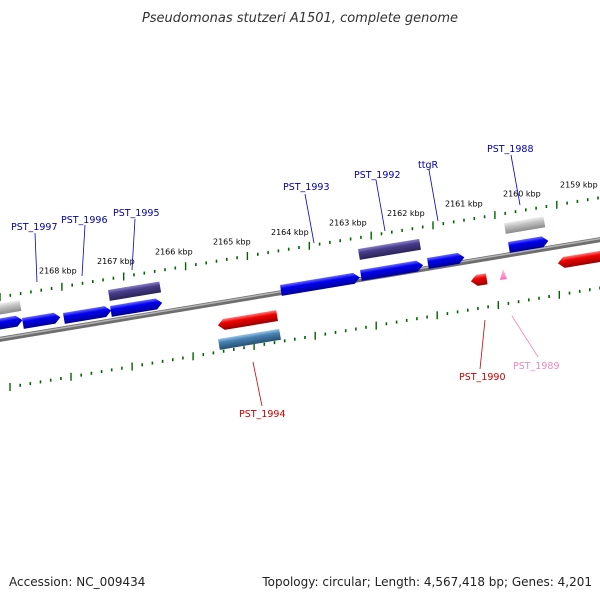  Describe the element at coordinates (84, 220) in the screenshot. I see `gene-label-pst-1996: PST_1996` at that location.